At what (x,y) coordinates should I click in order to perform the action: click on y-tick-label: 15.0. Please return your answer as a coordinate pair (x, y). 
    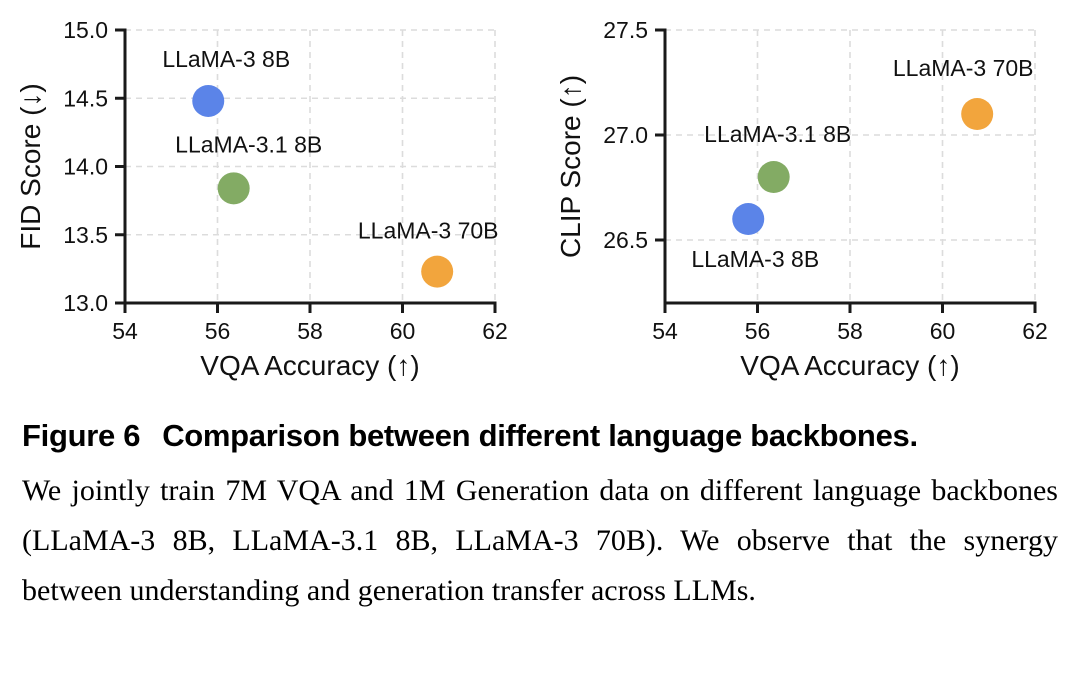
    Looking at the image, I should click on (85, 30).